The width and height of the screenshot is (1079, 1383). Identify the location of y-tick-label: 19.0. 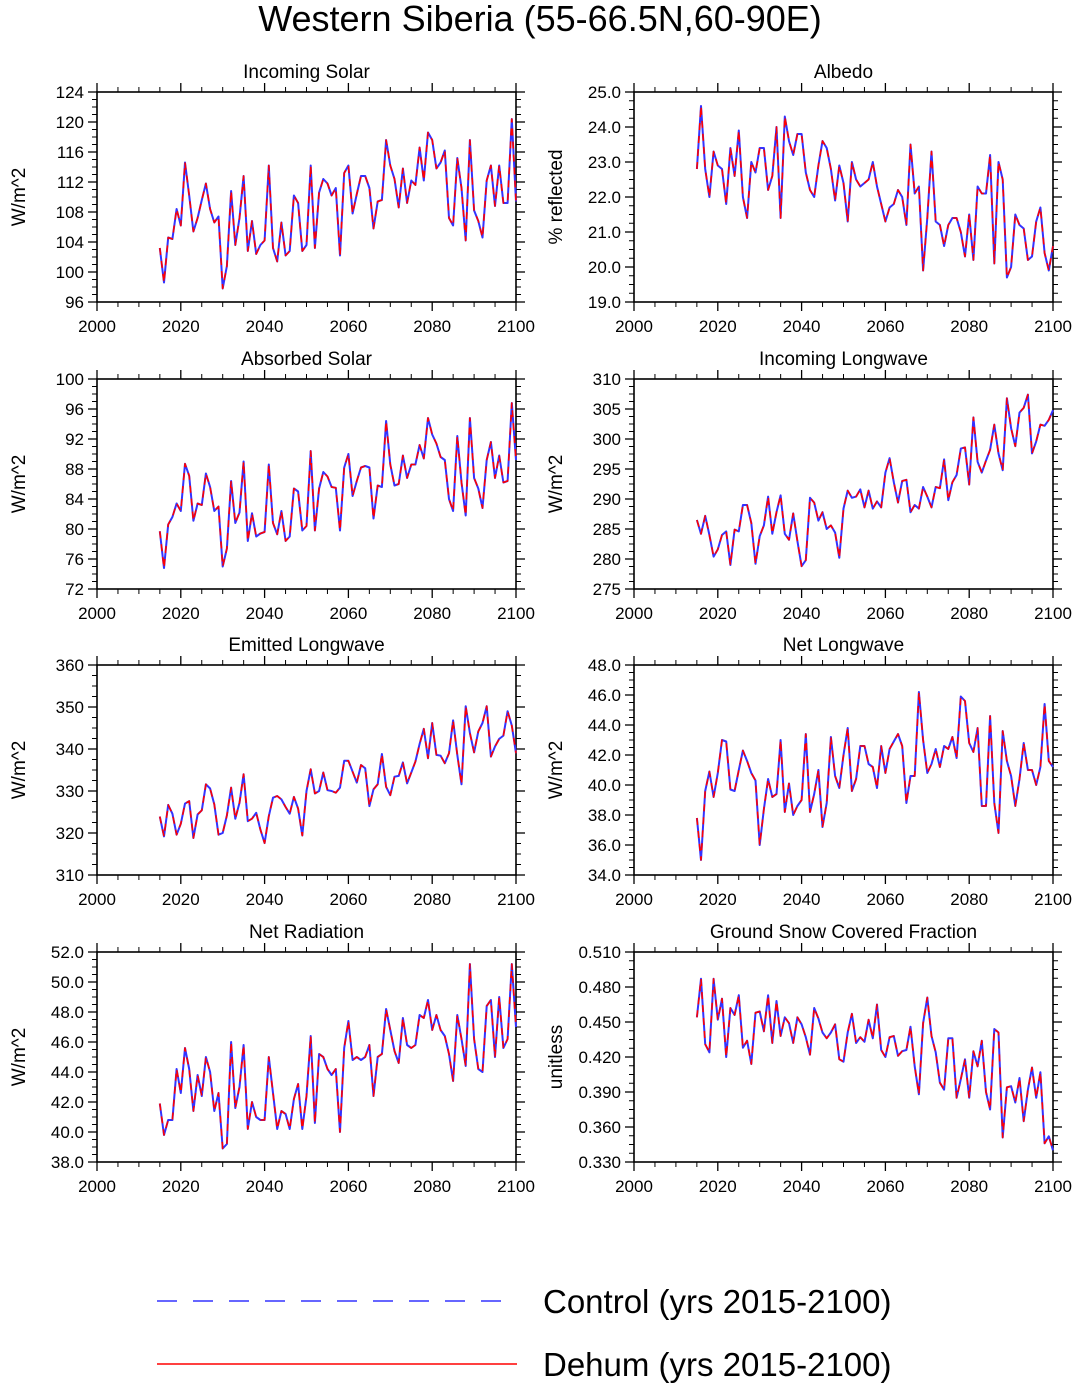
(604, 302).